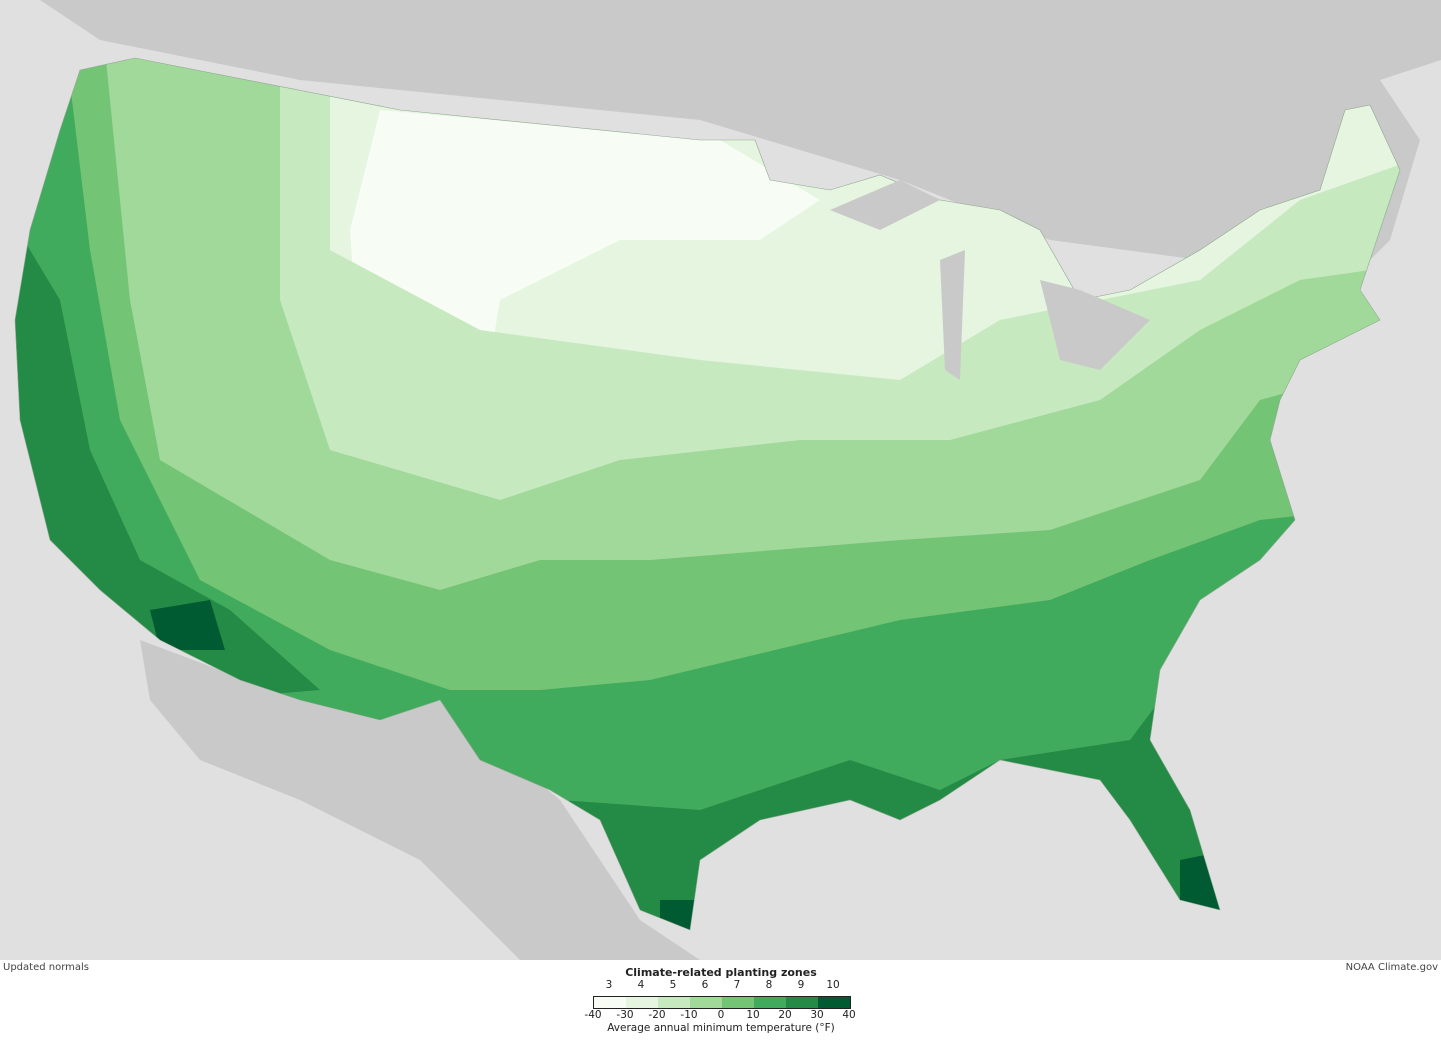  I want to click on mexico-land, so click(420, 800).